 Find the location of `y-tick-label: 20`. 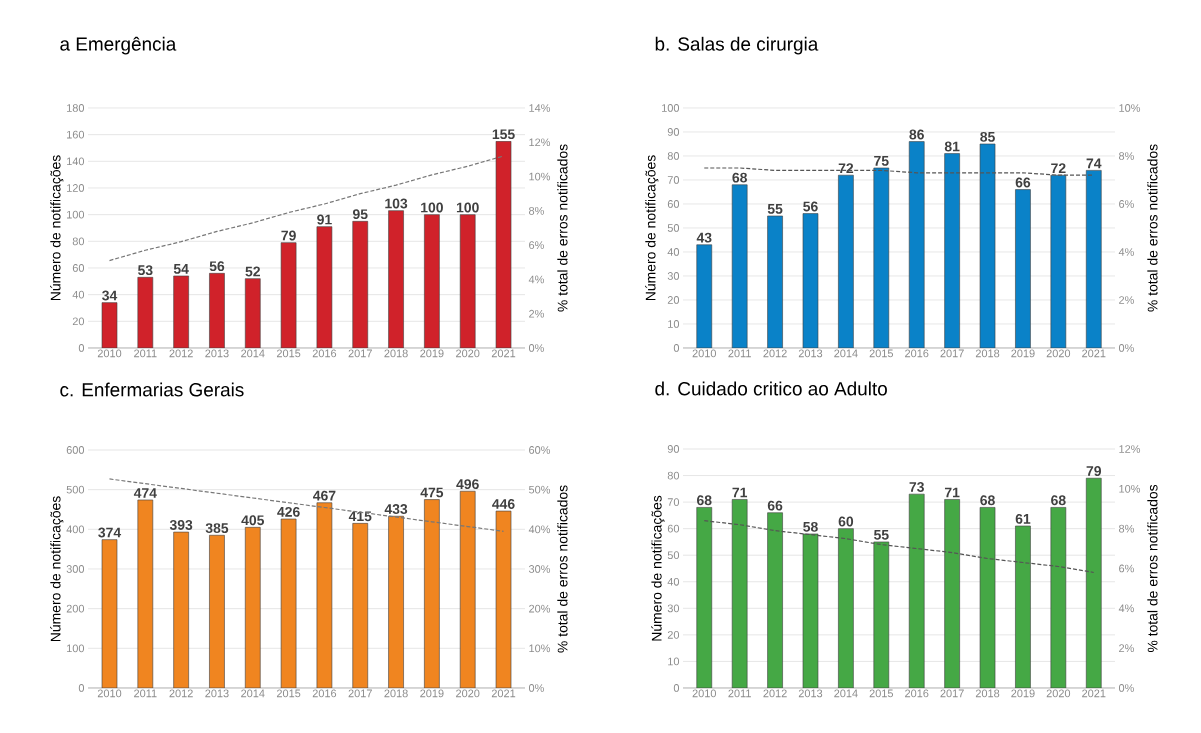

y-tick-label: 20 is located at coordinates (673, 635).